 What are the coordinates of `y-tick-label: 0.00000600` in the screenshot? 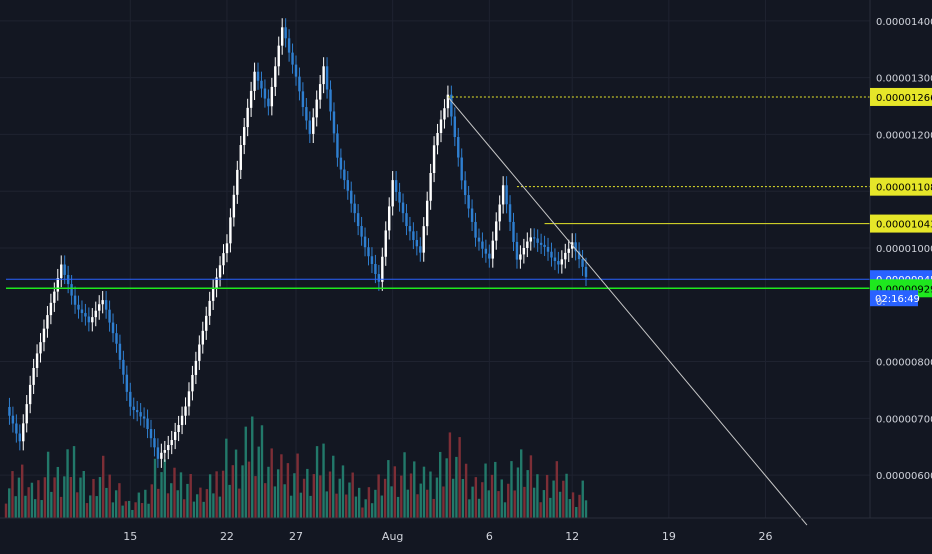 It's located at (904, 476).